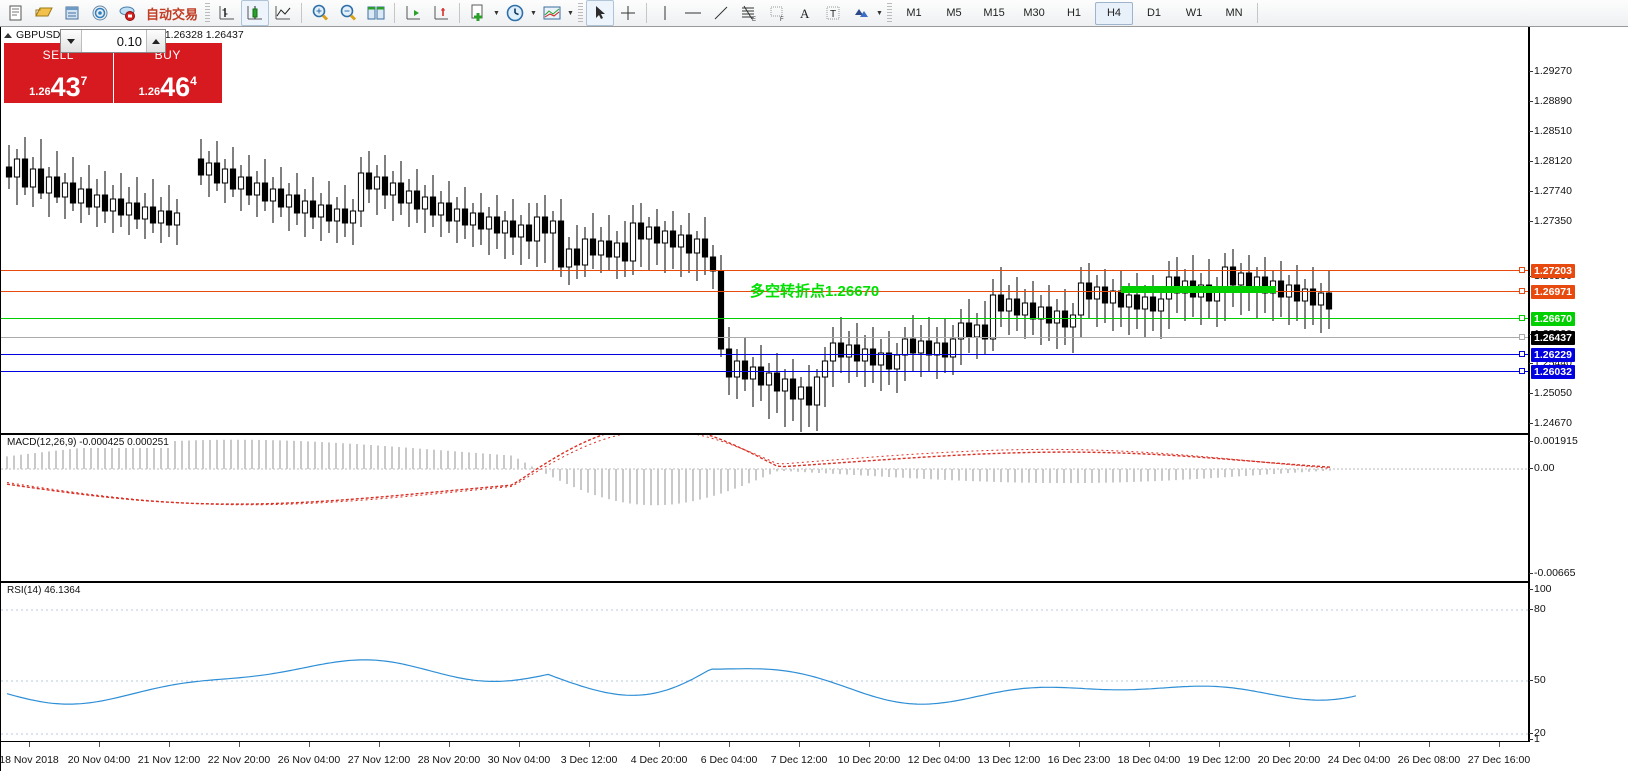 Image resolution: width=1628 pixels, height=771 pixels. Describe the element at coordinates (1114, 13) in the screenshot. I see `timeframe-h4: H4` at that location.